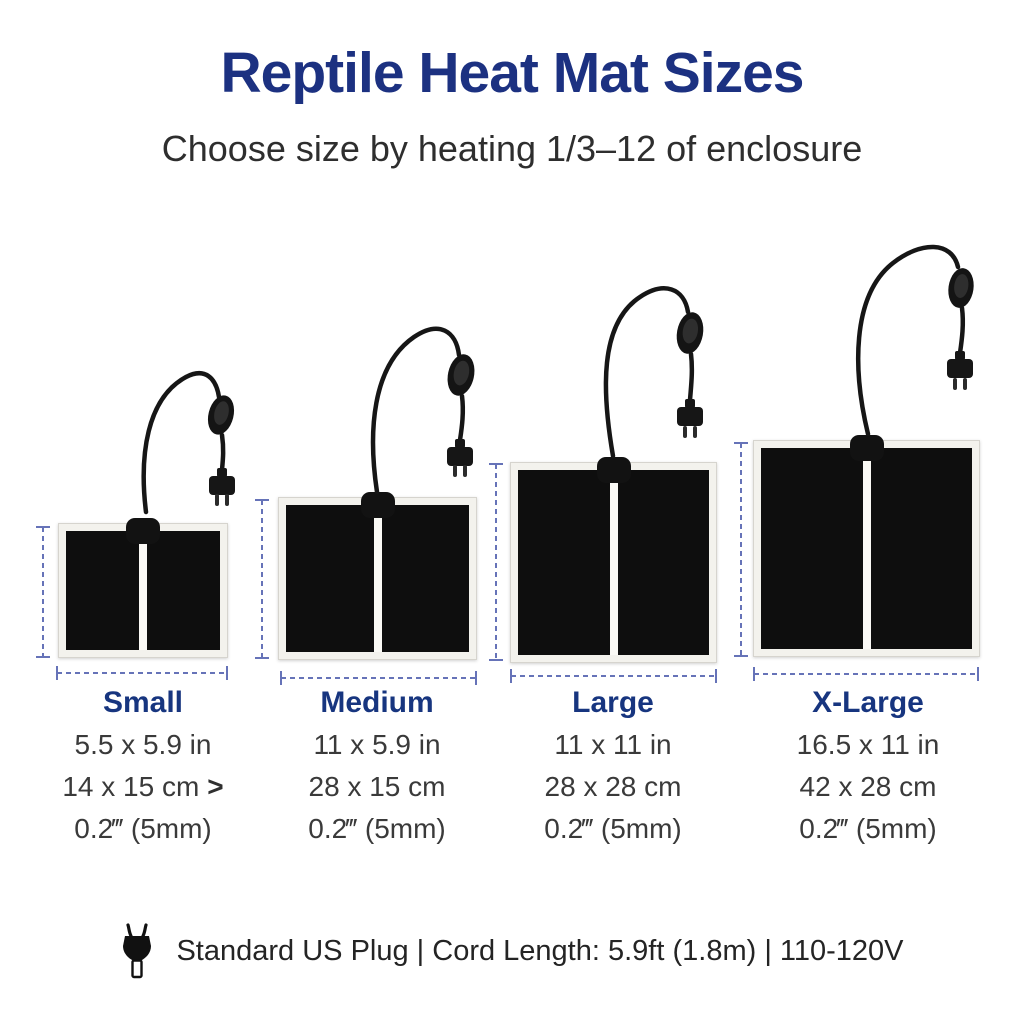 The height and width of the screenshot is (1024, 1024). I want to click on size-card-large: Large 11 x 11 in 28 x 28 cm 0.2‴ (5mm), so click(613, 767).